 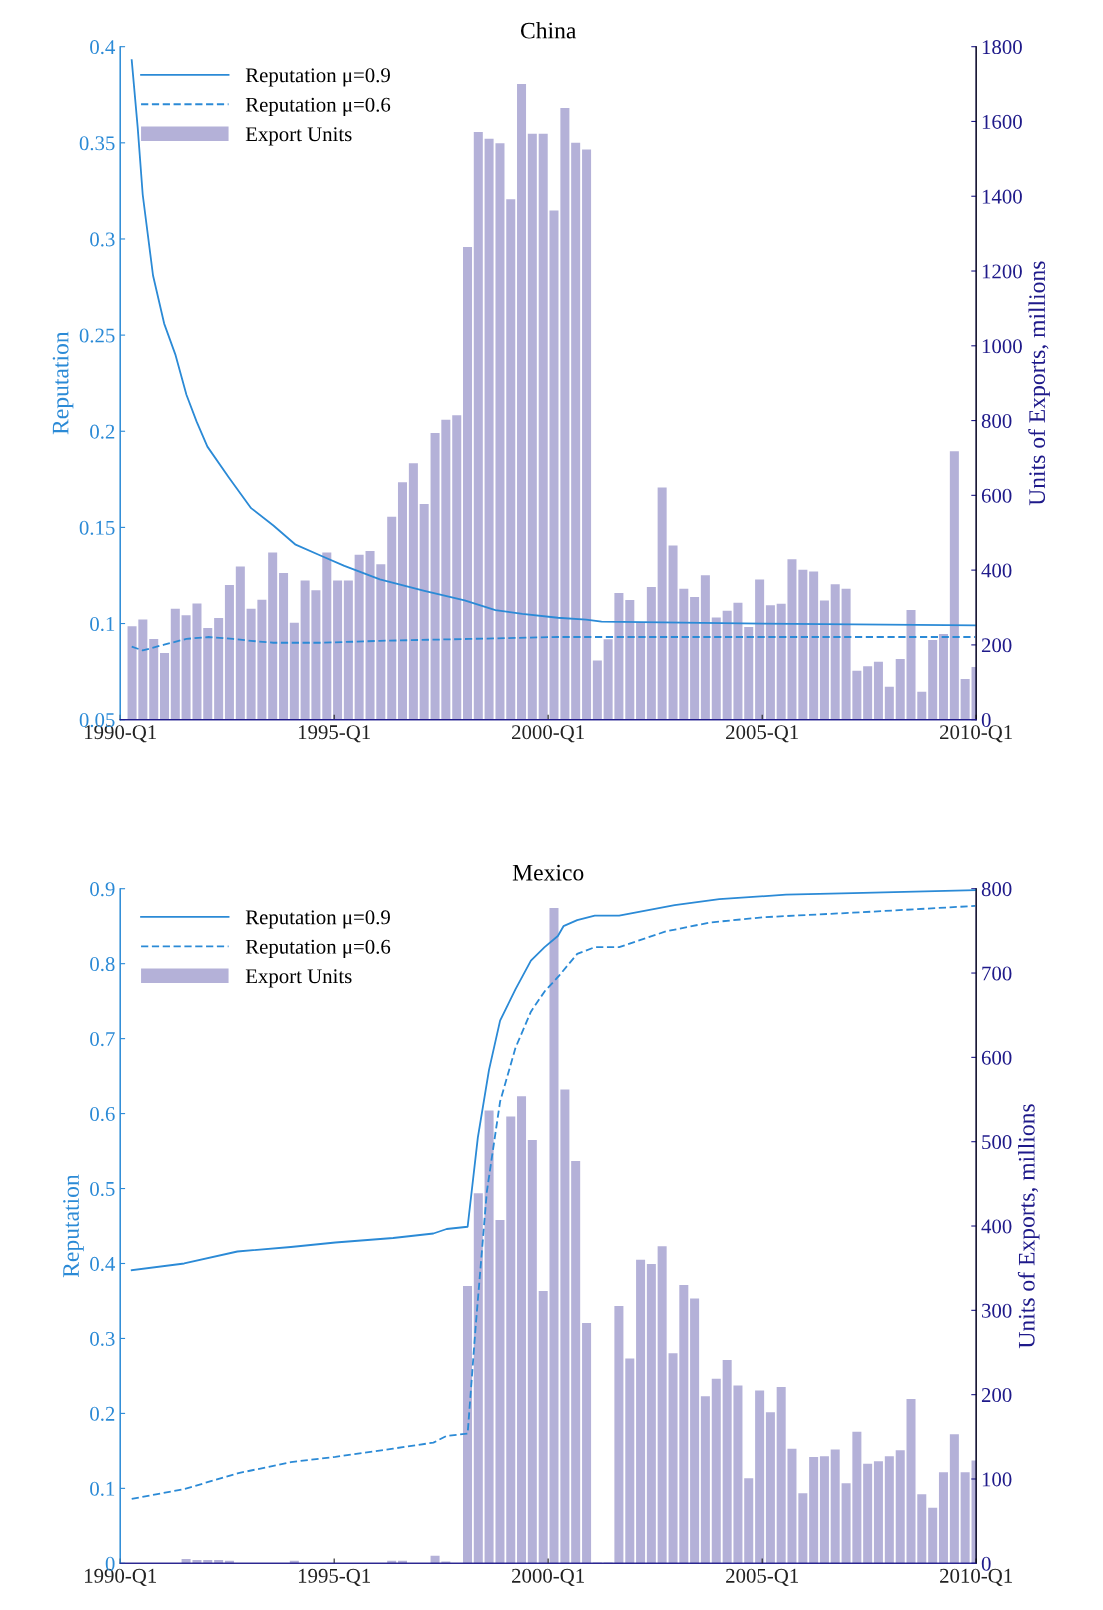 I want to click on chart-title: Mexico, so click(x=548, y=872).